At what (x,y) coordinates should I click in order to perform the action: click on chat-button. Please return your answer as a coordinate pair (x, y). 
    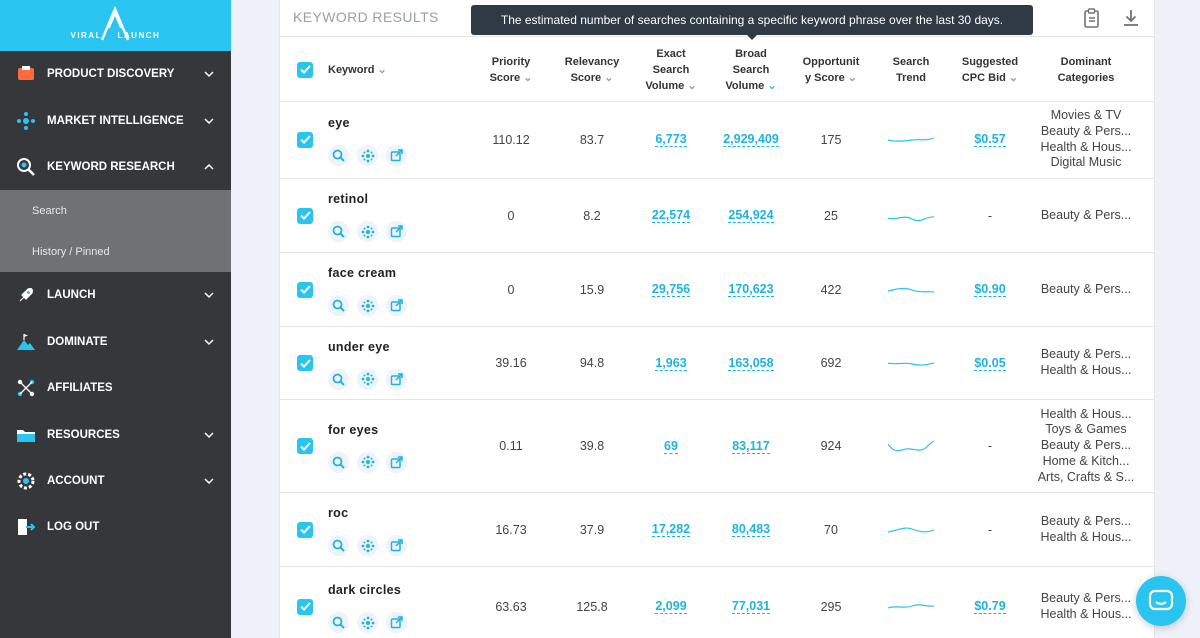
    Looking at the image, I should click on (1161, 601).